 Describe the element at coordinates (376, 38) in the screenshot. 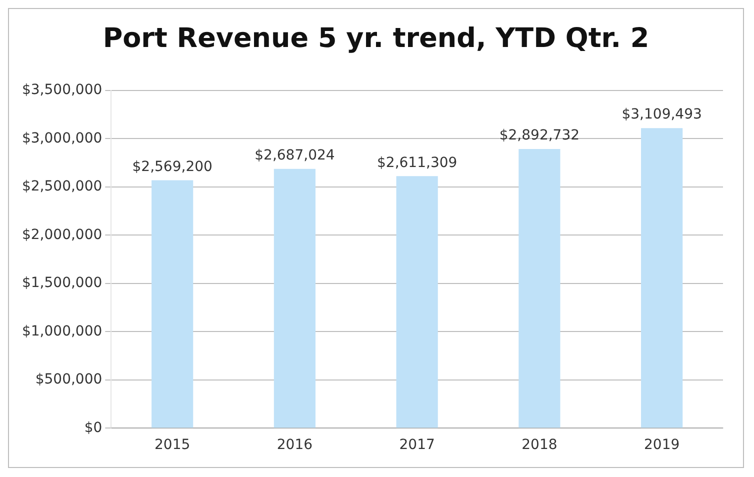

I see `chart-title: Port Revenue 5 yr. trend, YTD Qtr. 2` at that location.